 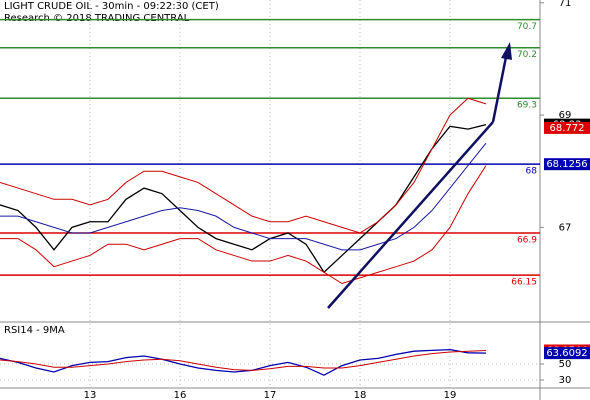 I want to click on trend-line, so click(x=410, y=215).